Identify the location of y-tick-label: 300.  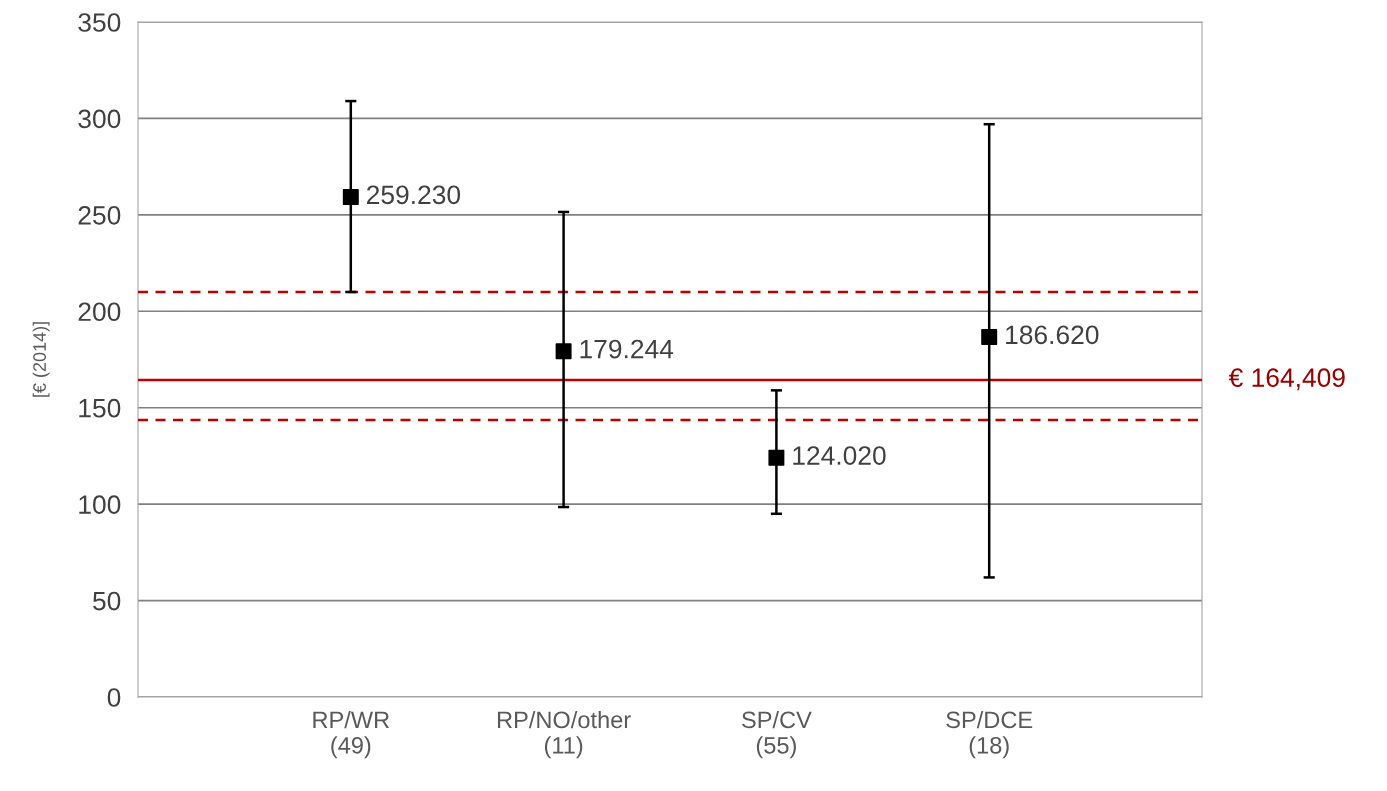
(99, 119).